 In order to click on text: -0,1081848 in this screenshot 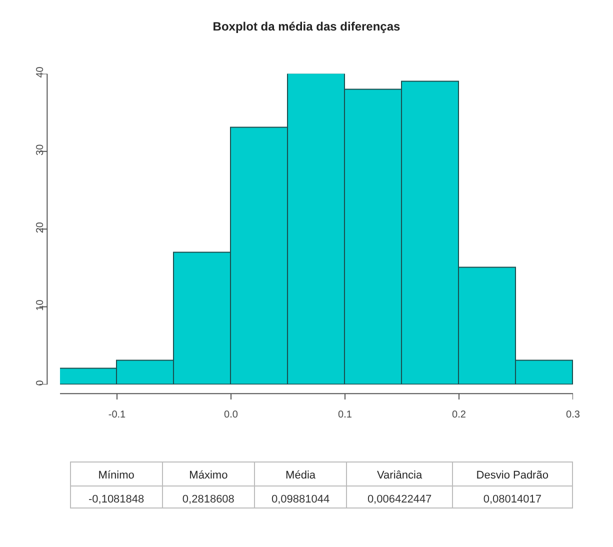, I will do `click(116, 499)`.